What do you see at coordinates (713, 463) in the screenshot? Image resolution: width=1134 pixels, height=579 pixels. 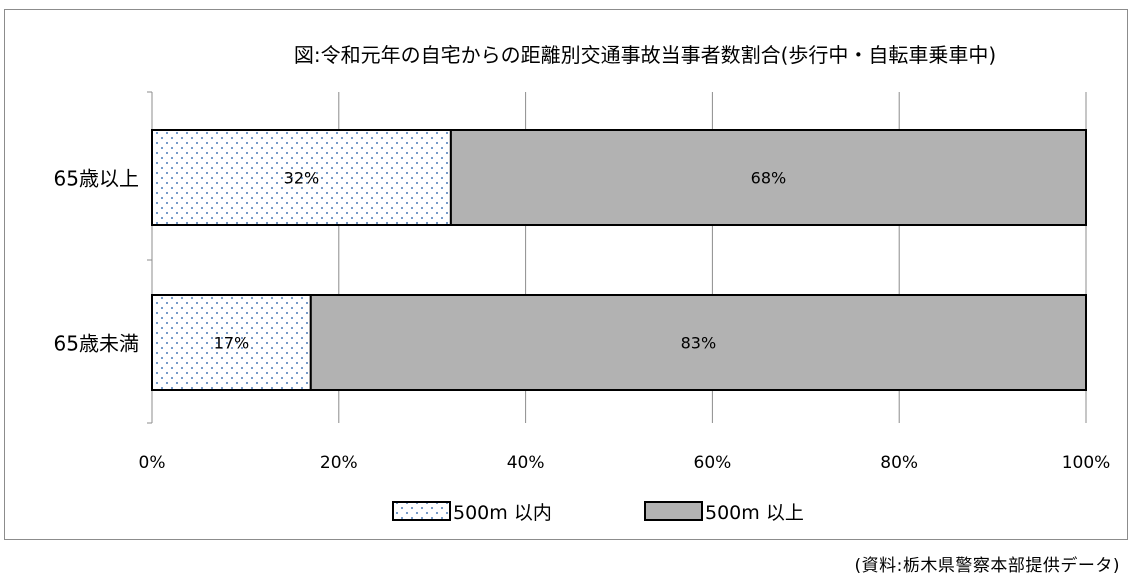 I see `x-tick-label: 60%` at bounding box center [713, 463].